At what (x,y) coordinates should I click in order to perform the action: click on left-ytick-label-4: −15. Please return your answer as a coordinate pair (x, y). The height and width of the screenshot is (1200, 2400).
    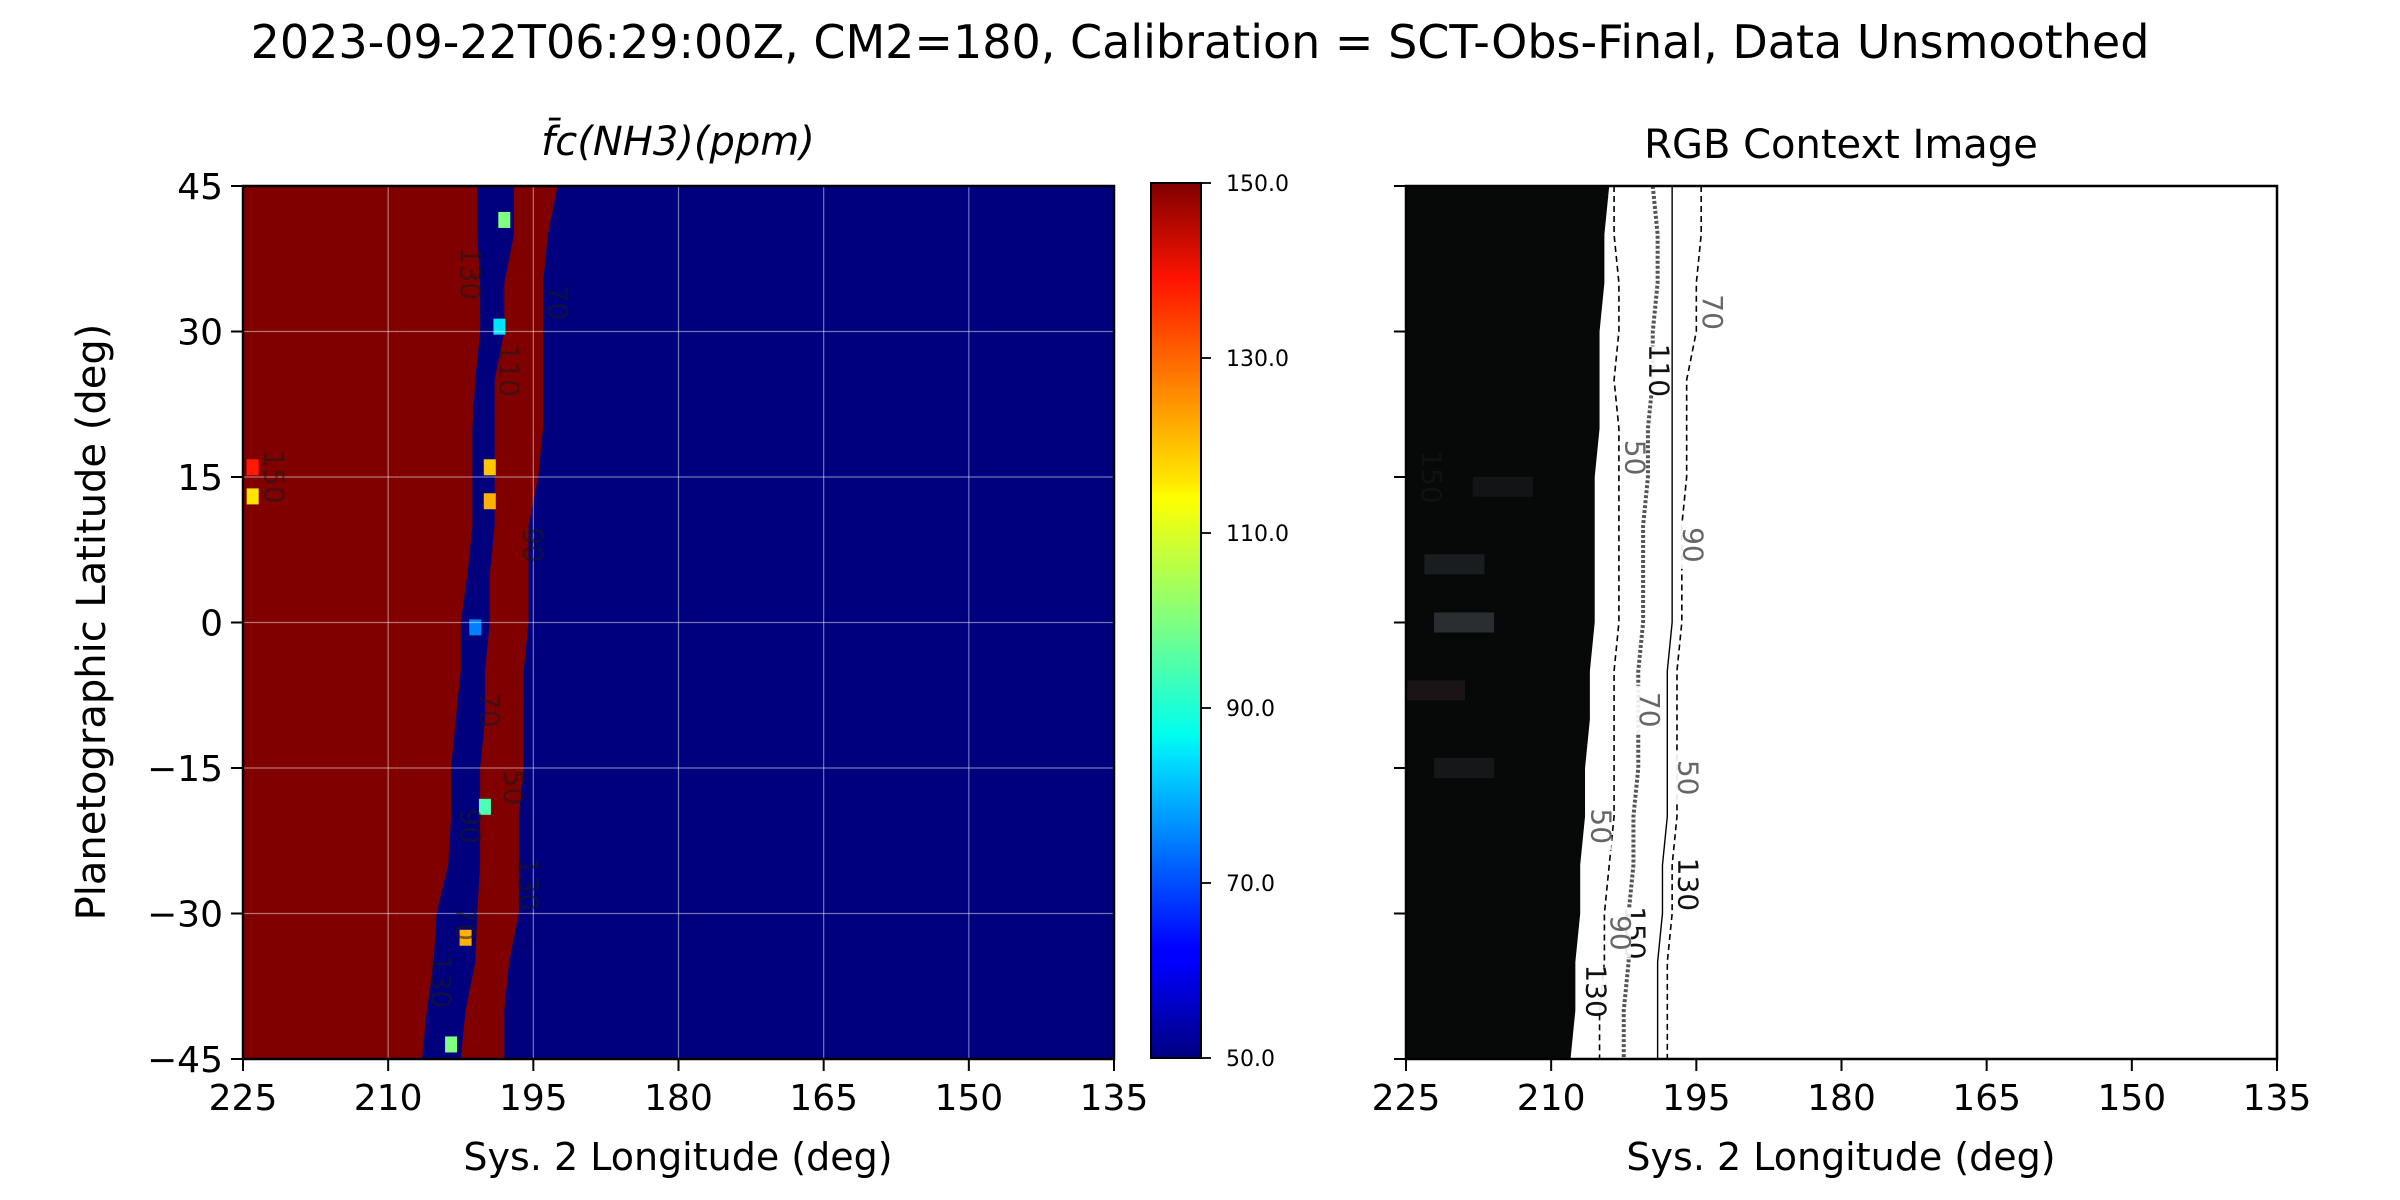
    Looking at the image, I should click on (185, 769).